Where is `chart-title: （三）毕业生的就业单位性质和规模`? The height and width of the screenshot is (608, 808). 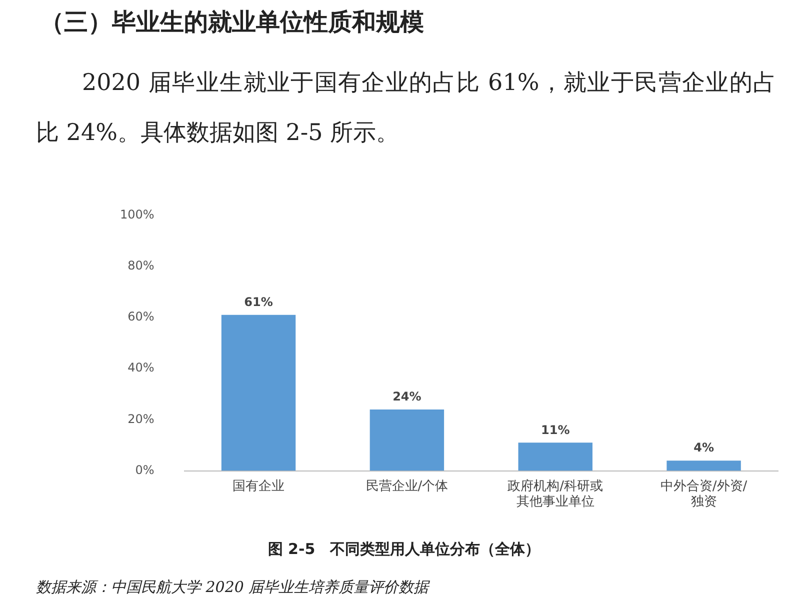 chart-title: （三）毕业生的就业单位性质和规模 is located at coordinates (232, 22).